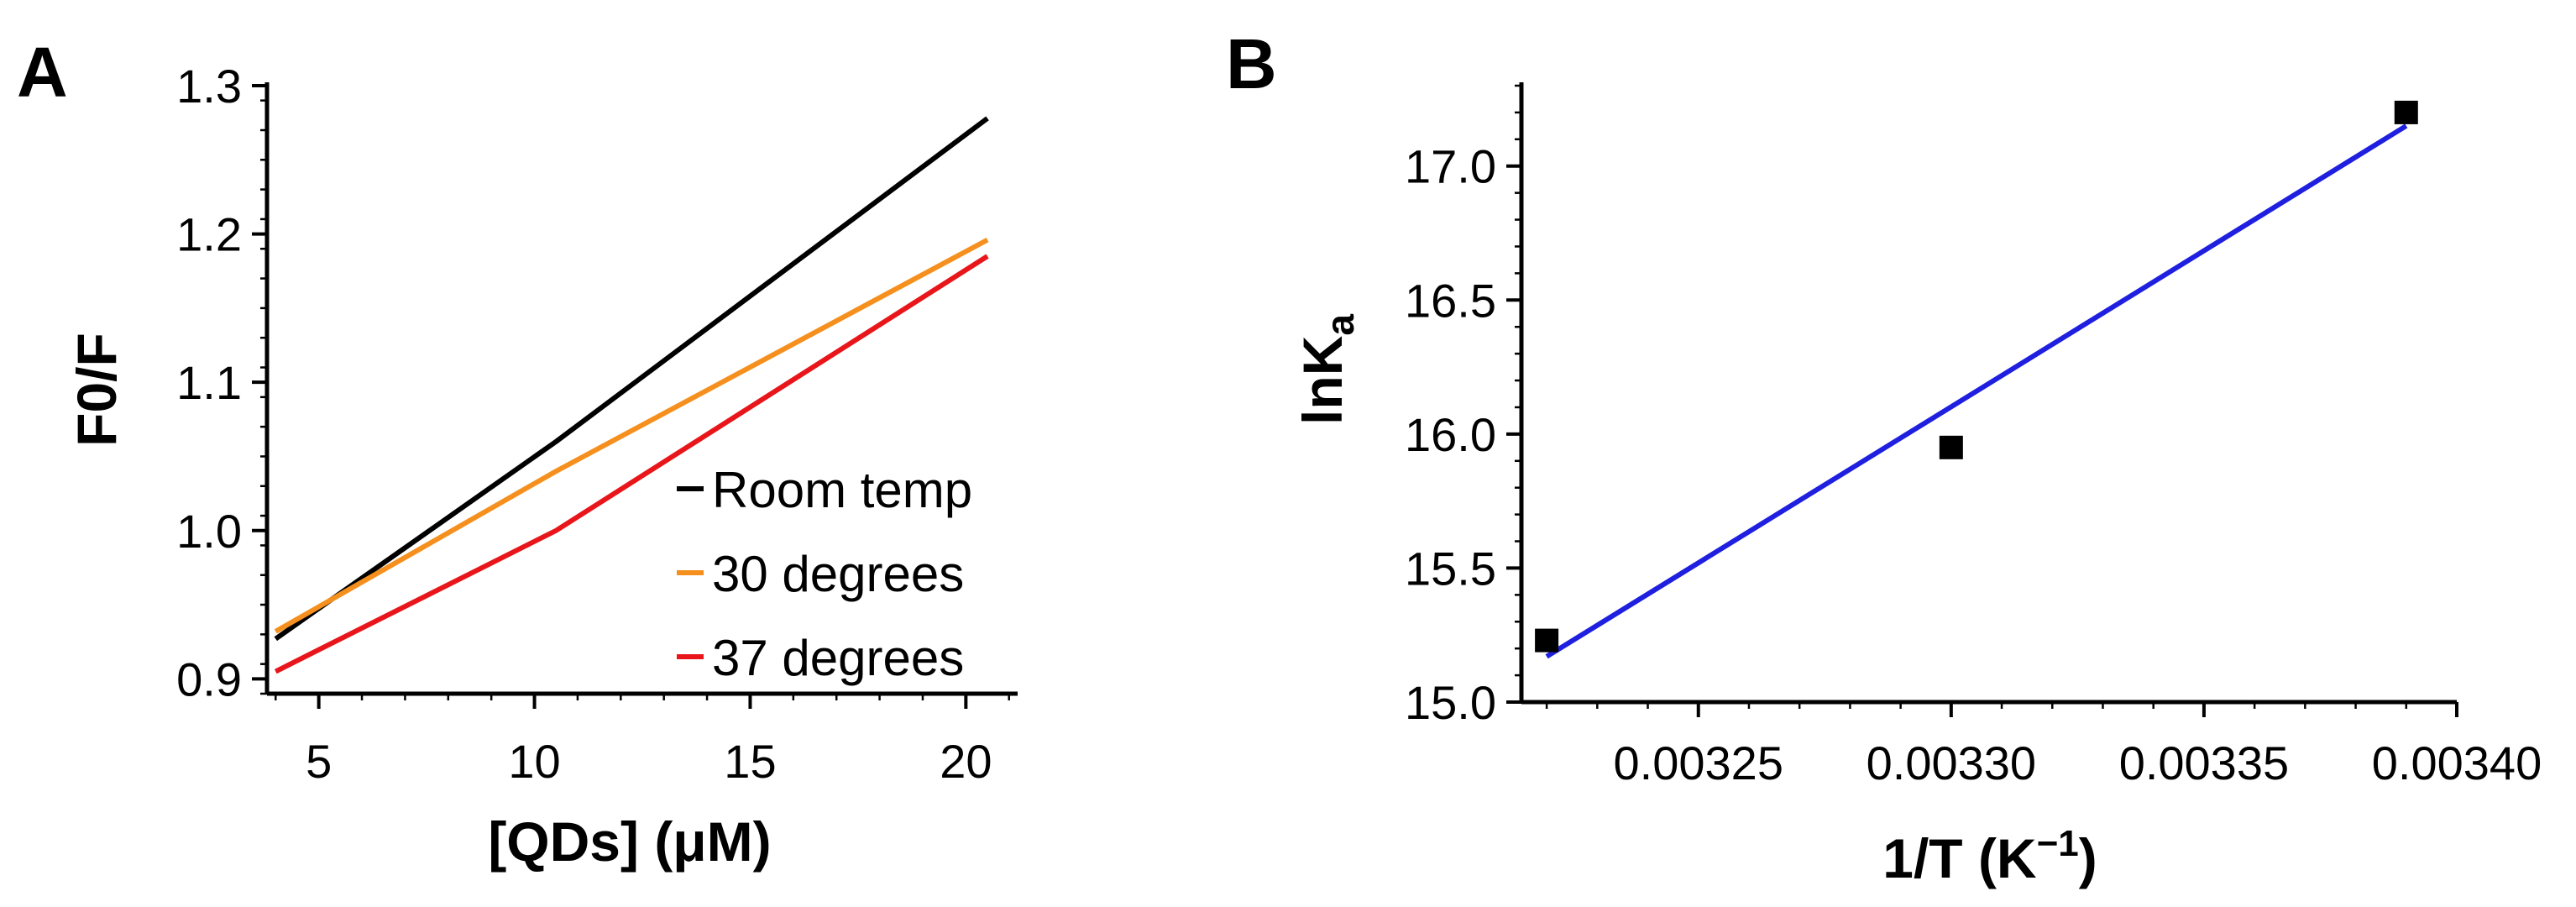  What do you see at coordinates (750, 761) in the screenshot?
I see `panel-a-x-tick-label: 15` at bounding box center [750, 761].